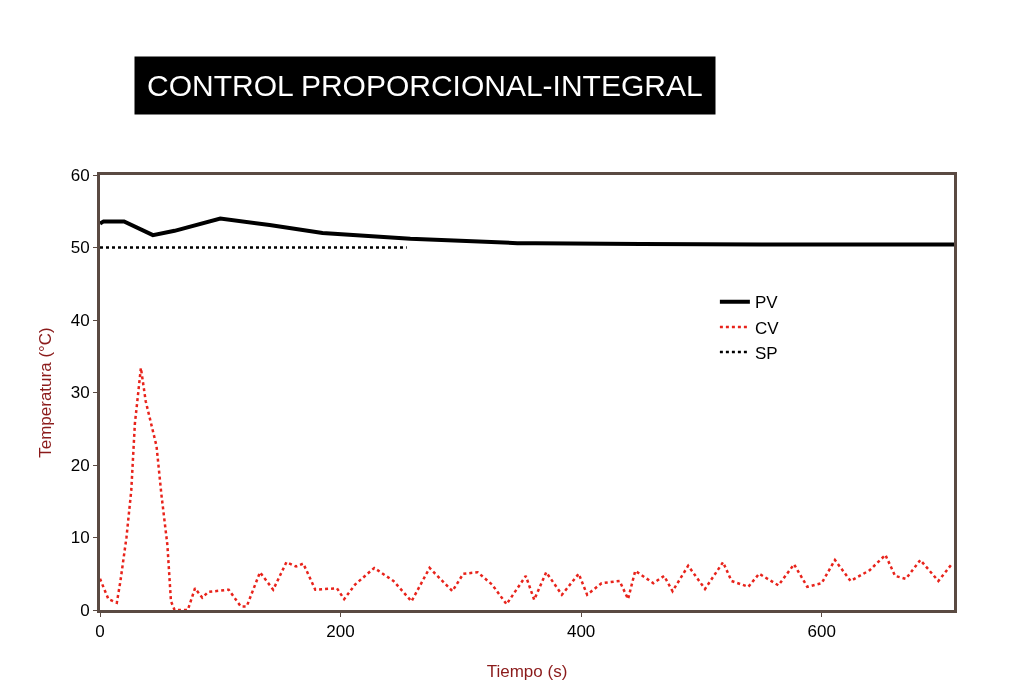  What do you see at coordinates (80, 393) in the screenshot?
I see `y-tick-label: 30` at bounding box center [80, 393].